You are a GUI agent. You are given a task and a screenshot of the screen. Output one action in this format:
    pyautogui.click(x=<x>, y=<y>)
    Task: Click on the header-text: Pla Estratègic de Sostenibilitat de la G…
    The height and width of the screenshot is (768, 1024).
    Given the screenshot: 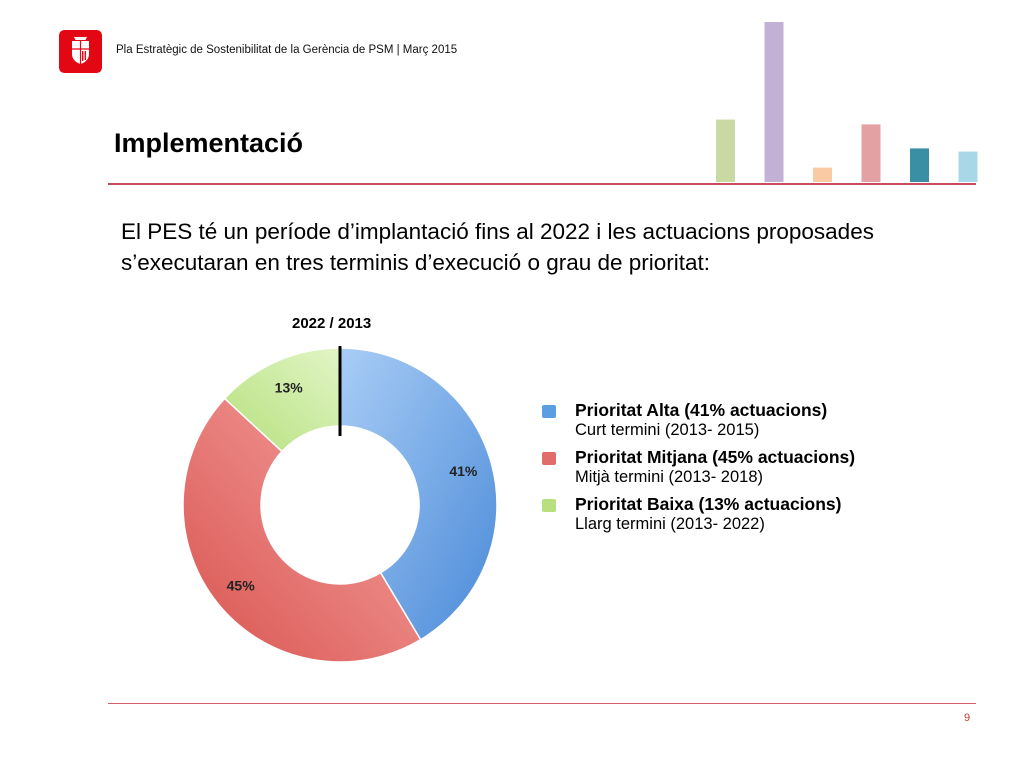 What is the action you would take?
    pyautogui.click(x=287, y=50)
    